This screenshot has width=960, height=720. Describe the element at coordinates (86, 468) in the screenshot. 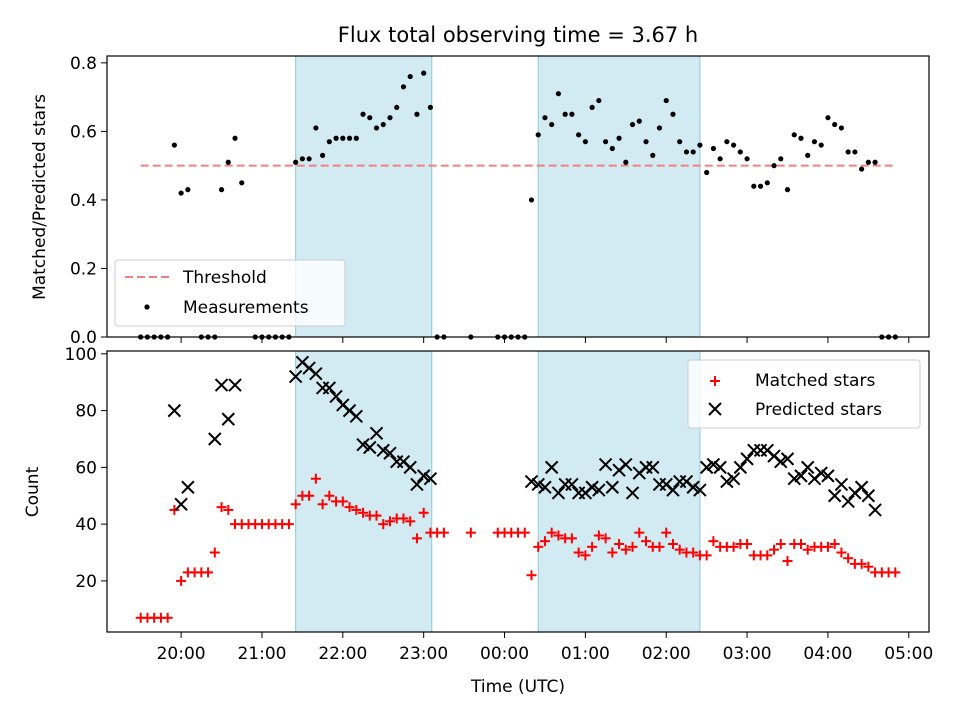

I see `bottom-y-ticks: 20 40 60 80 100` at that location.